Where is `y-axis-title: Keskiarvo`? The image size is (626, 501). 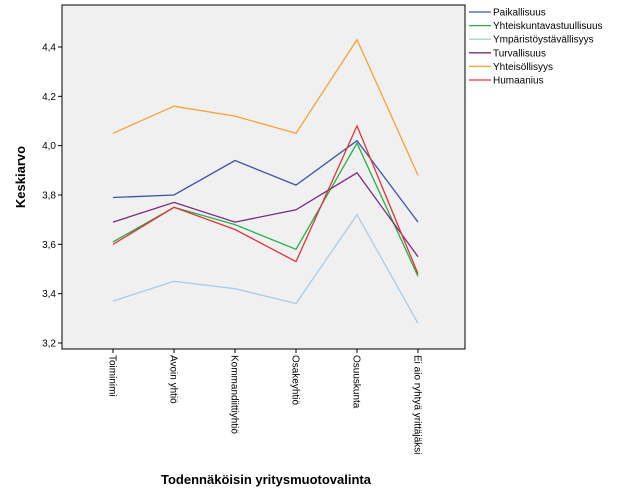 y-axis-title: Keskiarvo is located at coordinates (20, 177).